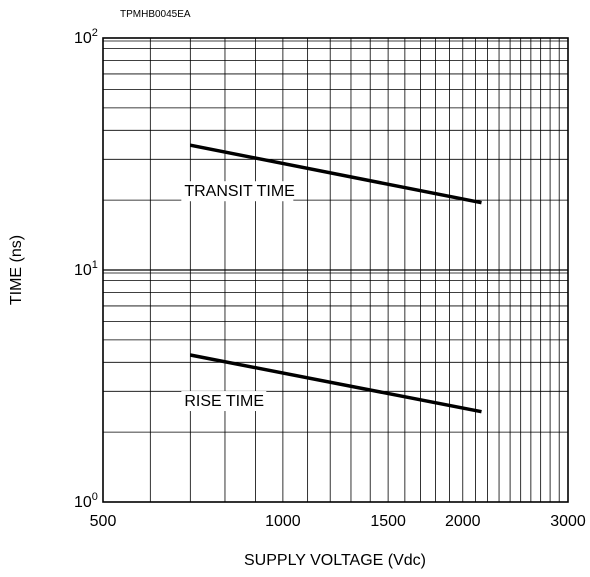 Image resolution: width=590 pixels, height=577 pixels. Describe the element at coordinates (95, 33) in the screenshot. I see `y-tick-exponent: 2` at that location.